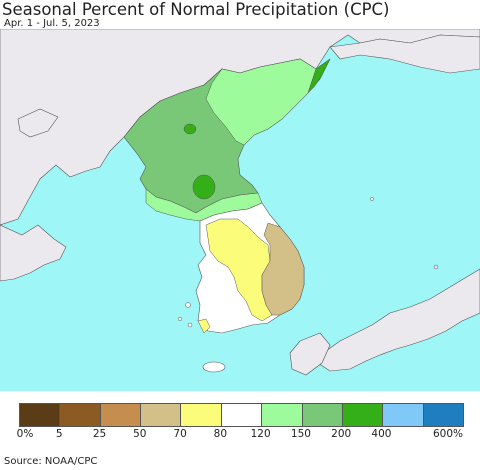 The height and width of the screenshot is (470, 480). Describe the element at coordinates (300, 434) in the screenshot. I see `legend-tick-label: 150` at that location.